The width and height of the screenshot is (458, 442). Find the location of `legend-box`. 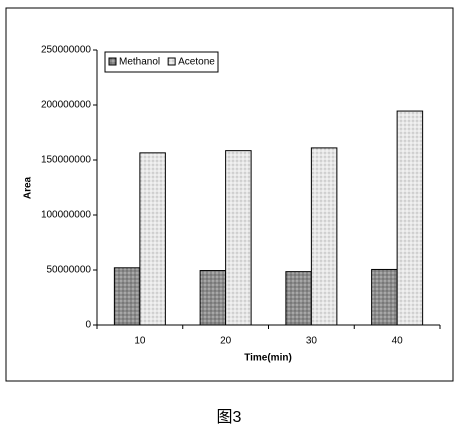

legend-box is located at coordinates (161, 62).